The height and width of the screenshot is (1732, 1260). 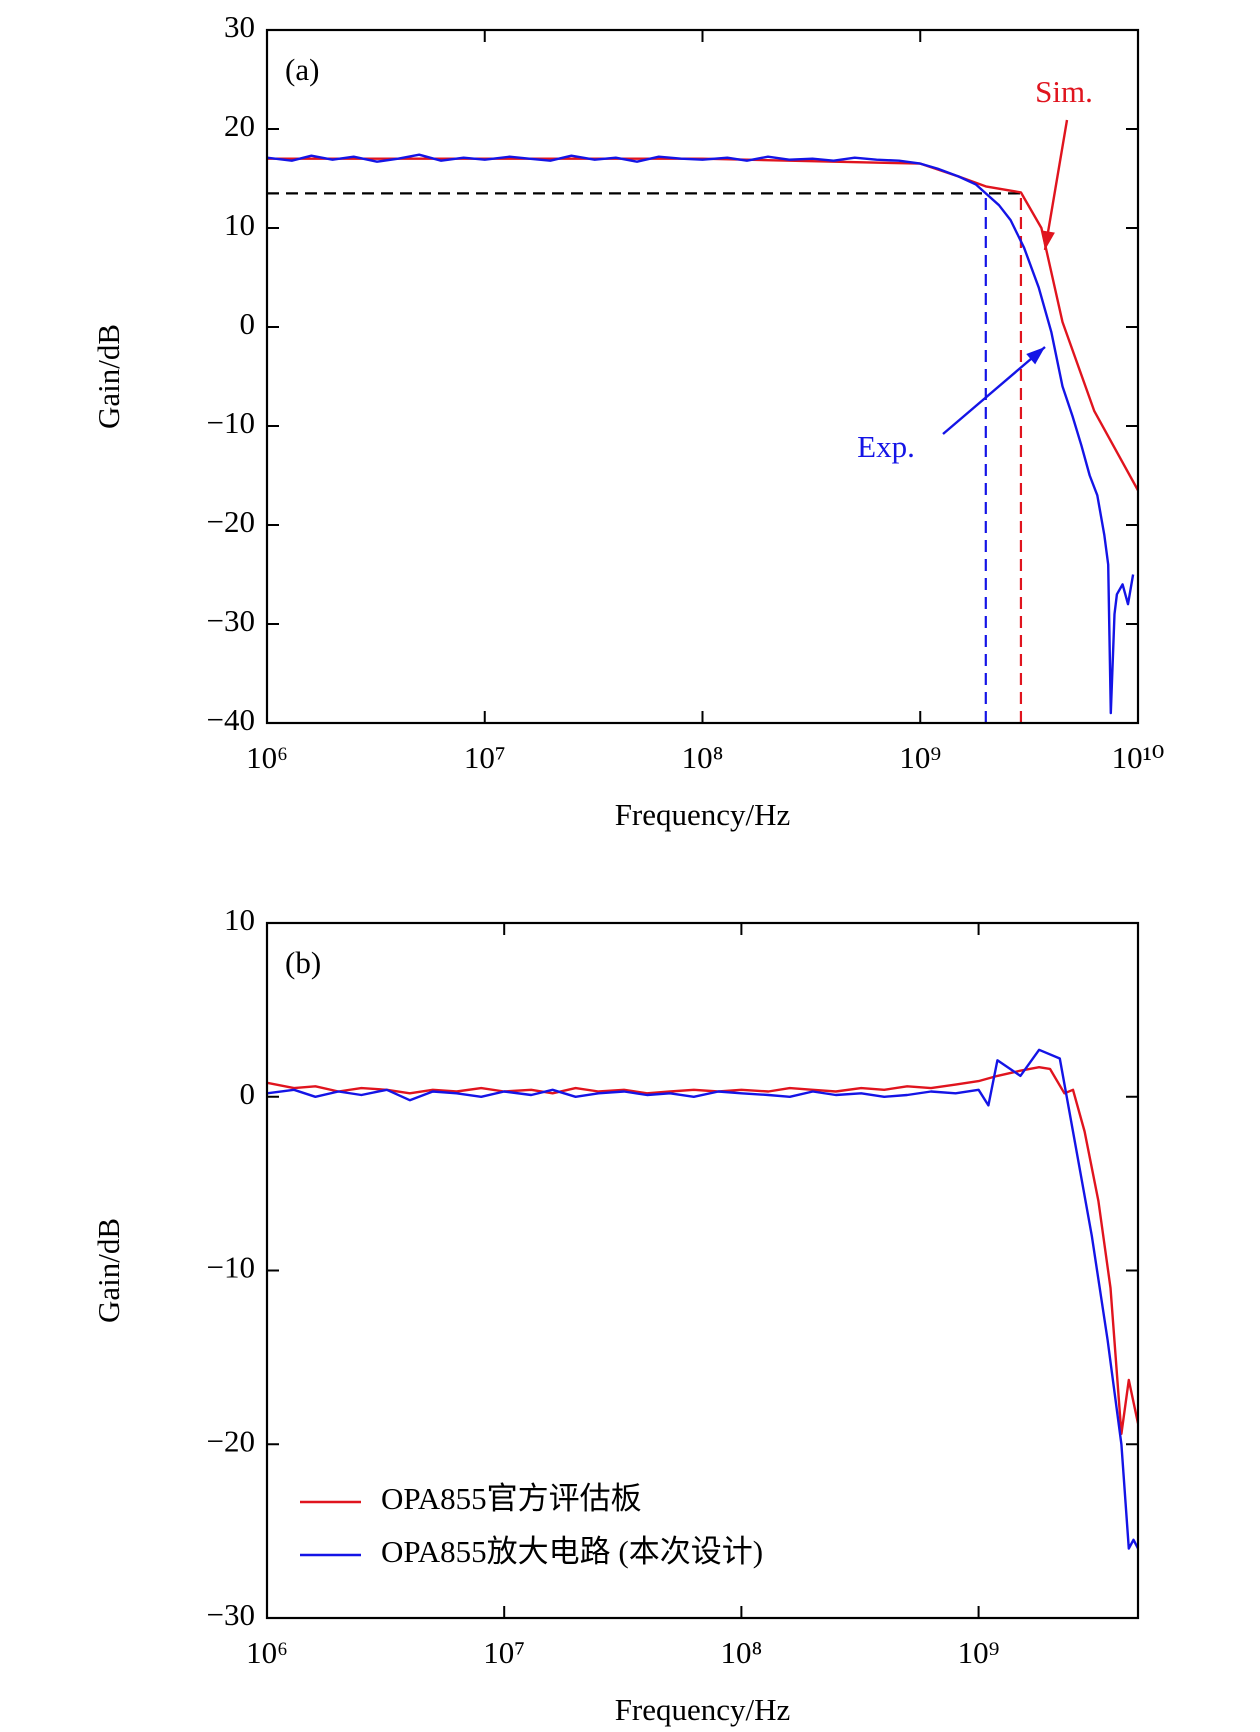 I want to click on series-label: Sim., so click(x=1064, y=91).